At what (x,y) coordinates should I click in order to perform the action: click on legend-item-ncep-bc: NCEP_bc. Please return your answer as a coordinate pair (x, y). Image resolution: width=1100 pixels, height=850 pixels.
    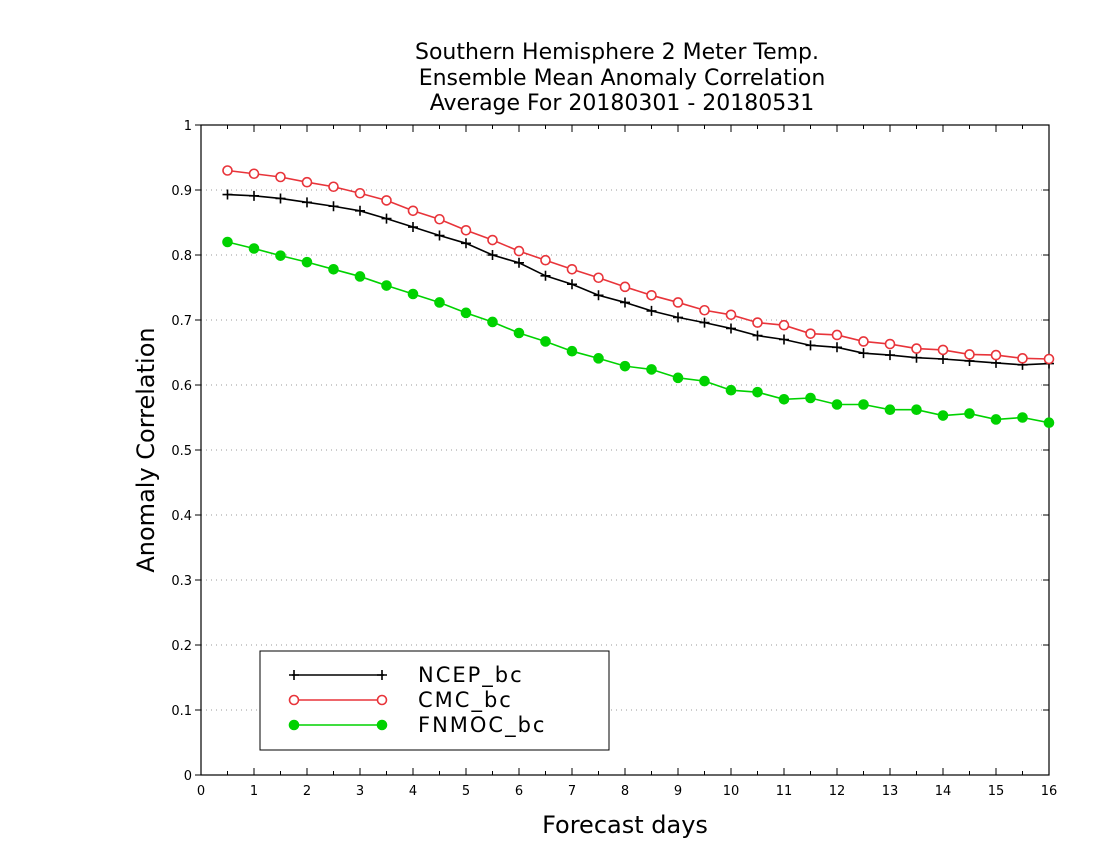
    Looking at the image, I should click on (405, 675).